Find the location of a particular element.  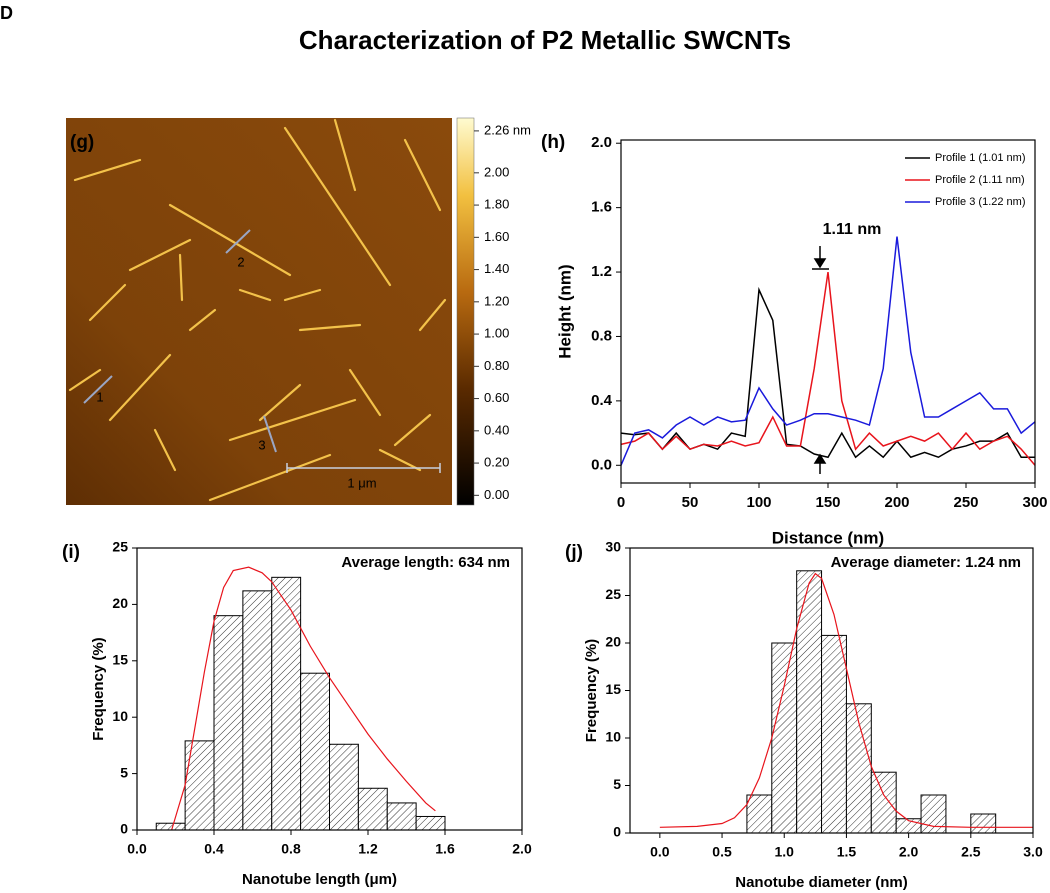

panel-label: (h) is located at coordinates (553, 142).